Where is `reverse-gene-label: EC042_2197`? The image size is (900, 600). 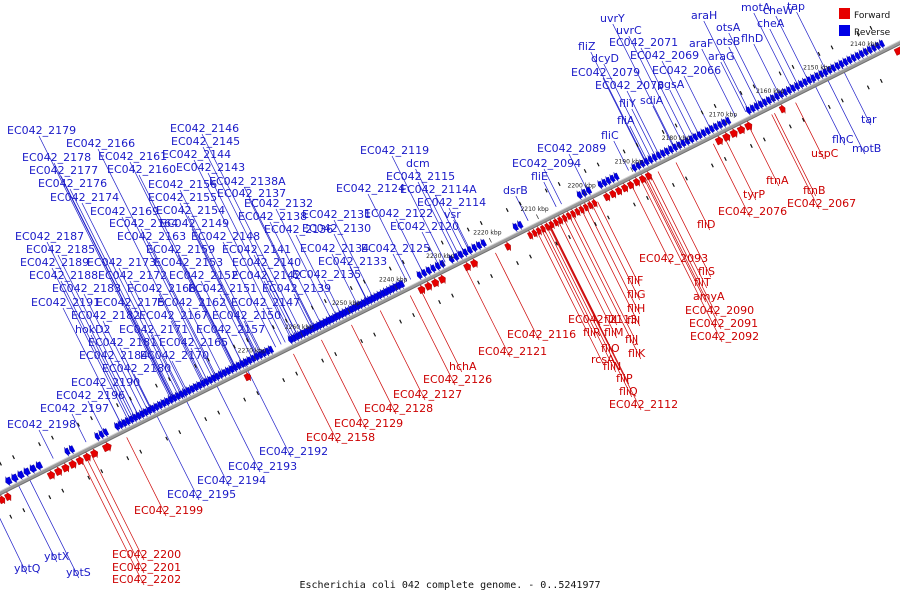 reverse-gene-label: EC042_2197 is located at coordinates (74, 408).